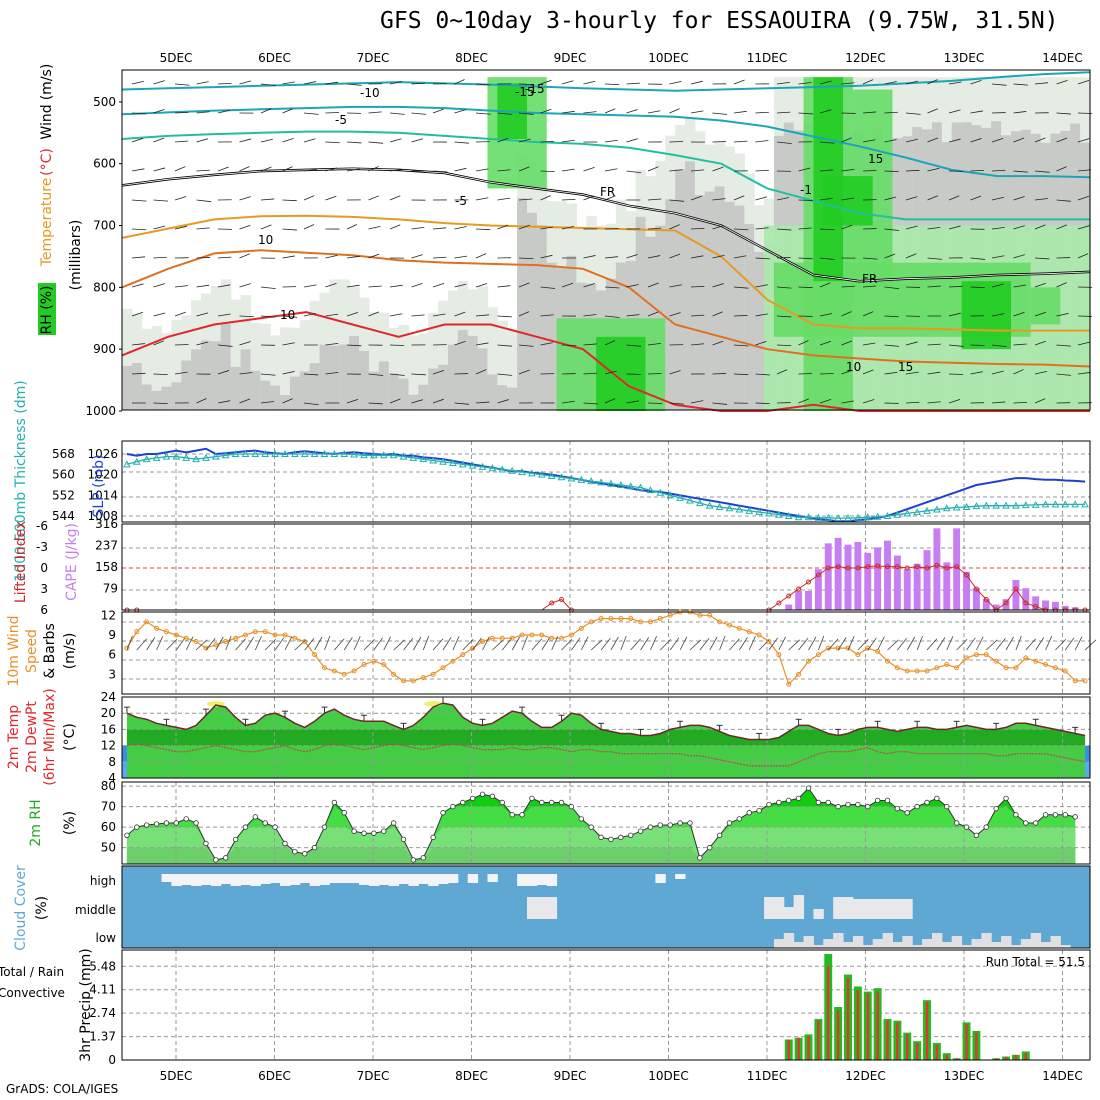 This screenshot has height=1100, width=1100. What do you see at coordinates (70, 651) in the screenshot?
I see `wind-units-label: (m/s)` at bounding box center [70, 651].